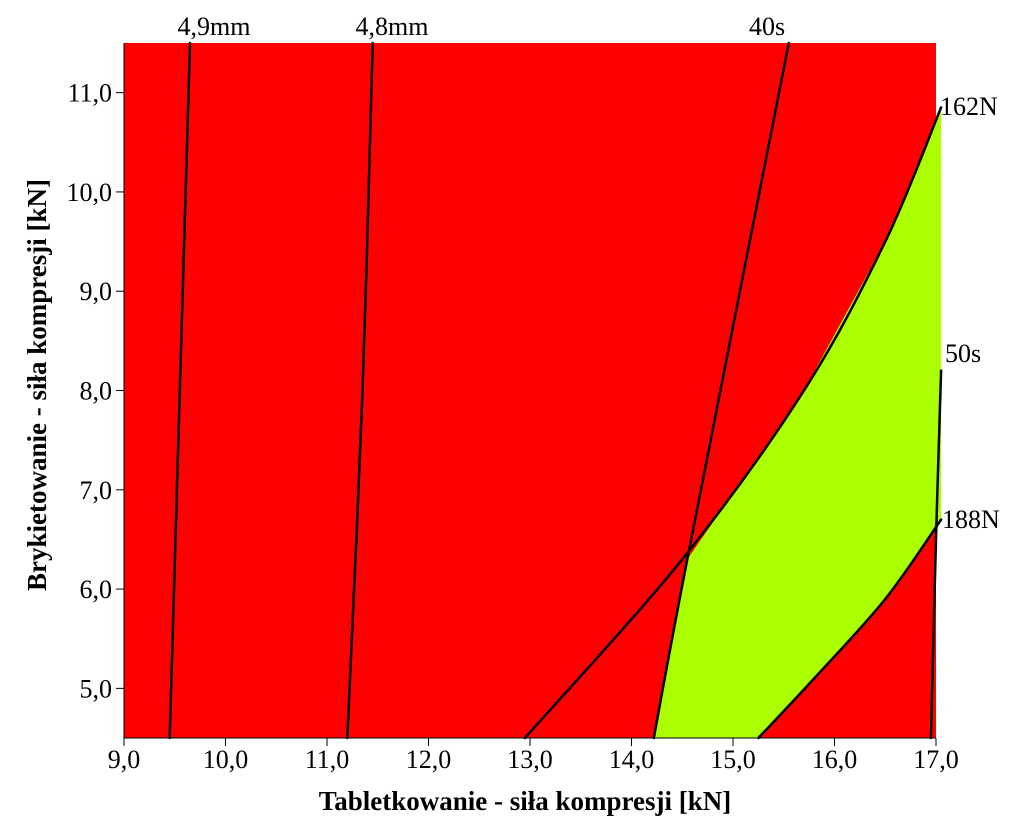  What do you see at coordinates (525, 801) in the screenshot?
I see `x-axis-title: Tabletkowanie - siła kompresji [kN]` at bounding box center [525, 801].